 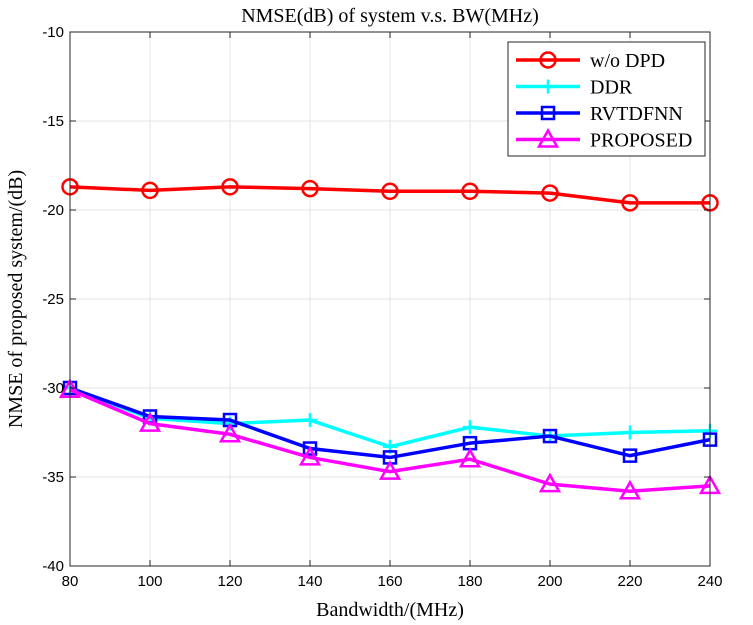 I want to click on legend: w/o DPD DDR RVTDFNN PROPOSED, so click(x=606, y=99).